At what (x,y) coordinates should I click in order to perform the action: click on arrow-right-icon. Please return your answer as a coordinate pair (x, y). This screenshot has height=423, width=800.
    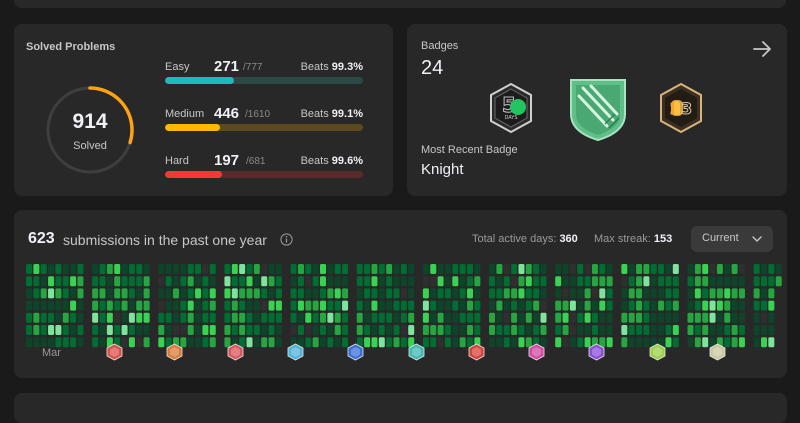
    Looking at the image, I should click on (762, 49).